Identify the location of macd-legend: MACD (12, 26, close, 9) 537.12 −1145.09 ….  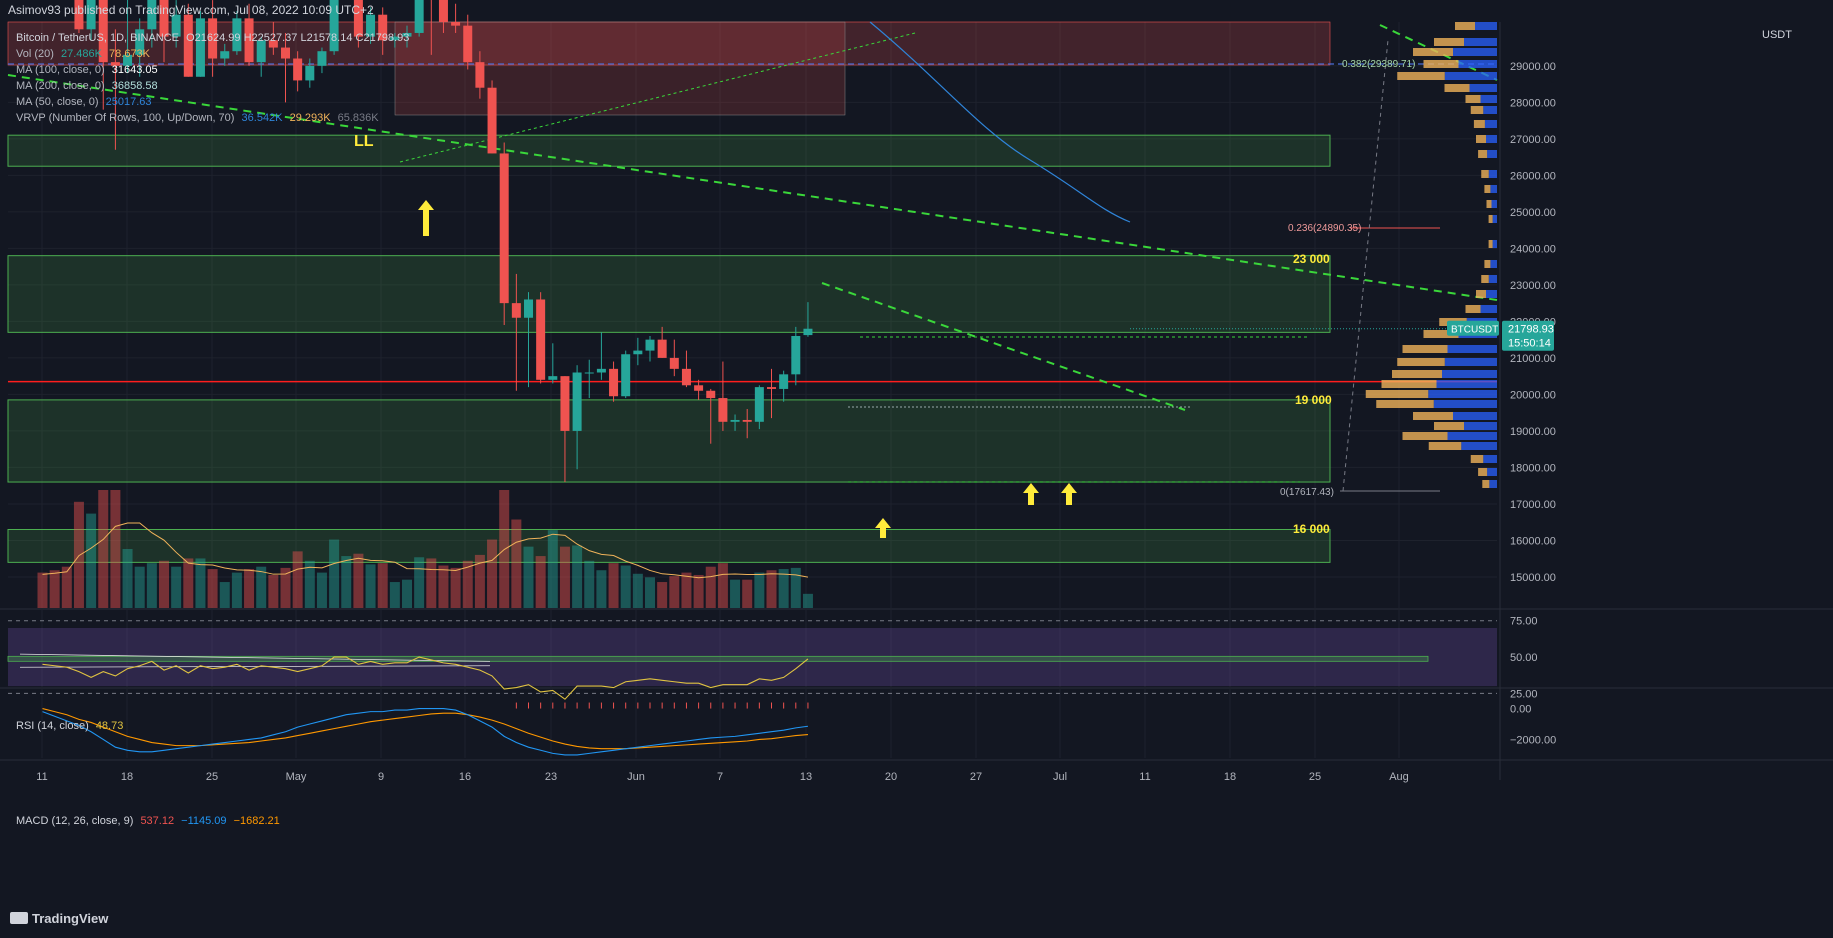
(148, 821).